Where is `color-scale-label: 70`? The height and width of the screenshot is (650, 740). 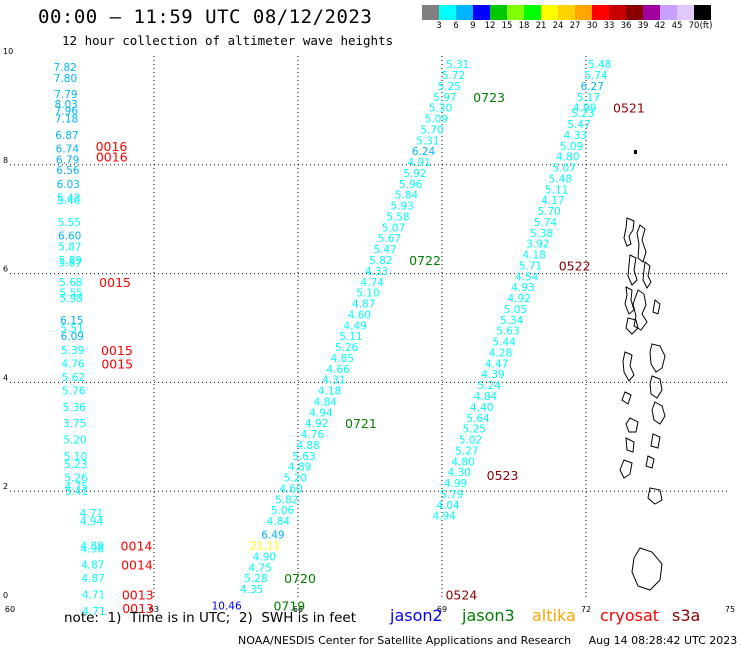
color-scale-label: 70 is located at coordinates (694, 26).